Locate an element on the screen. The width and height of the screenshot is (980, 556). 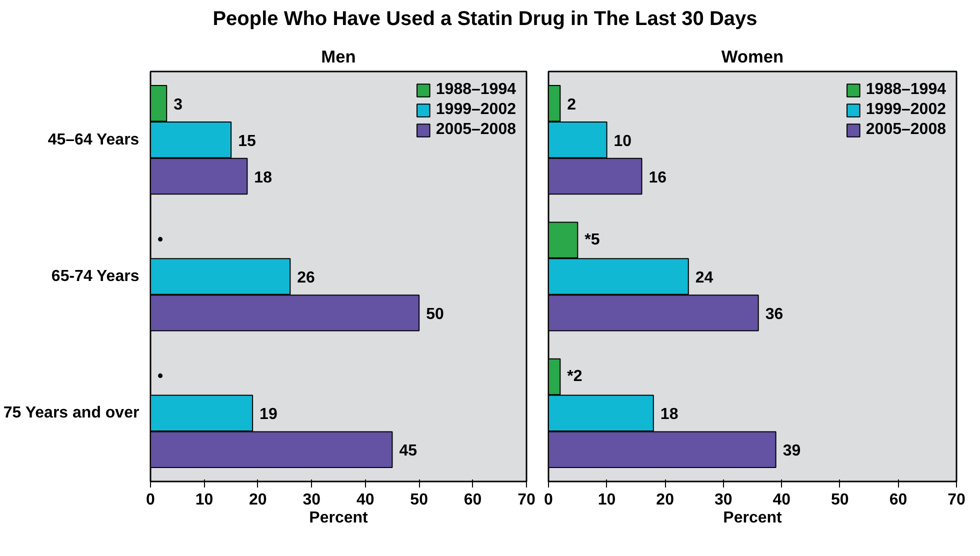
data-label: 16 is located at coordinates (657, 177).